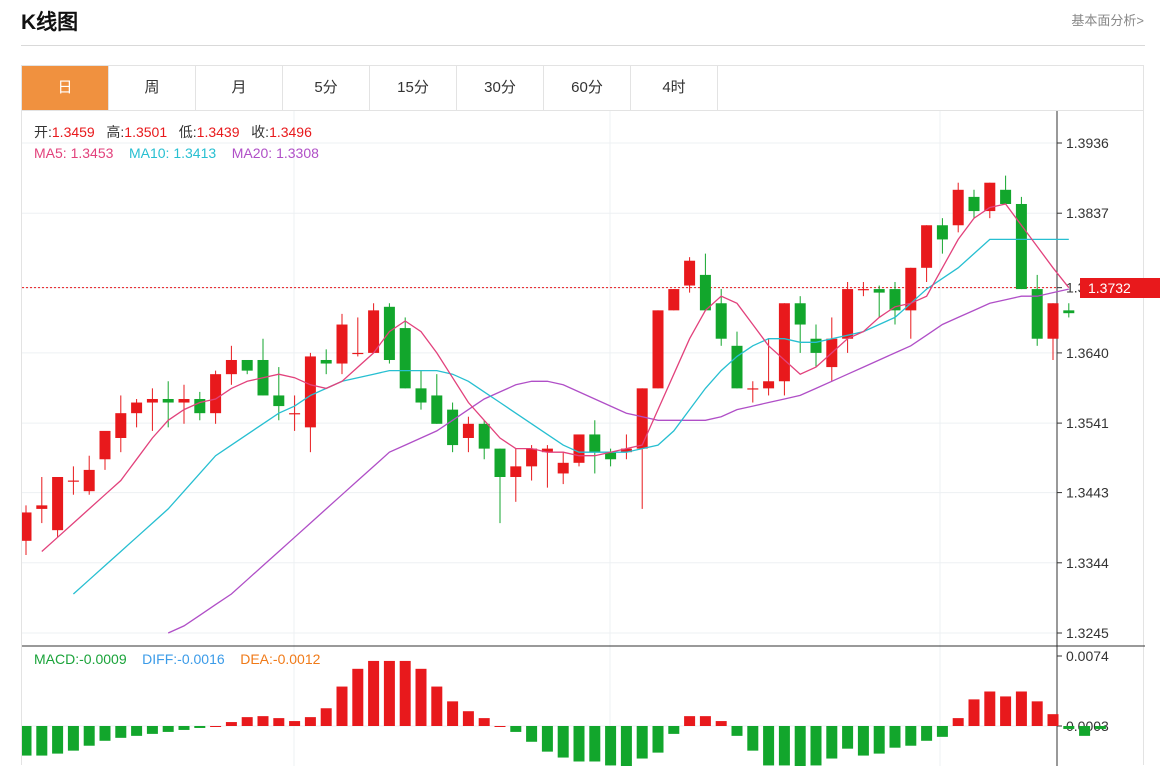 The image size is (1160, 766). Describe the element at coordinates (177, 659) in the screenshot. I see `macd-readout: MACD:-0.0009 DIFF:-0.0016 DEA:-0.0012` at that location.